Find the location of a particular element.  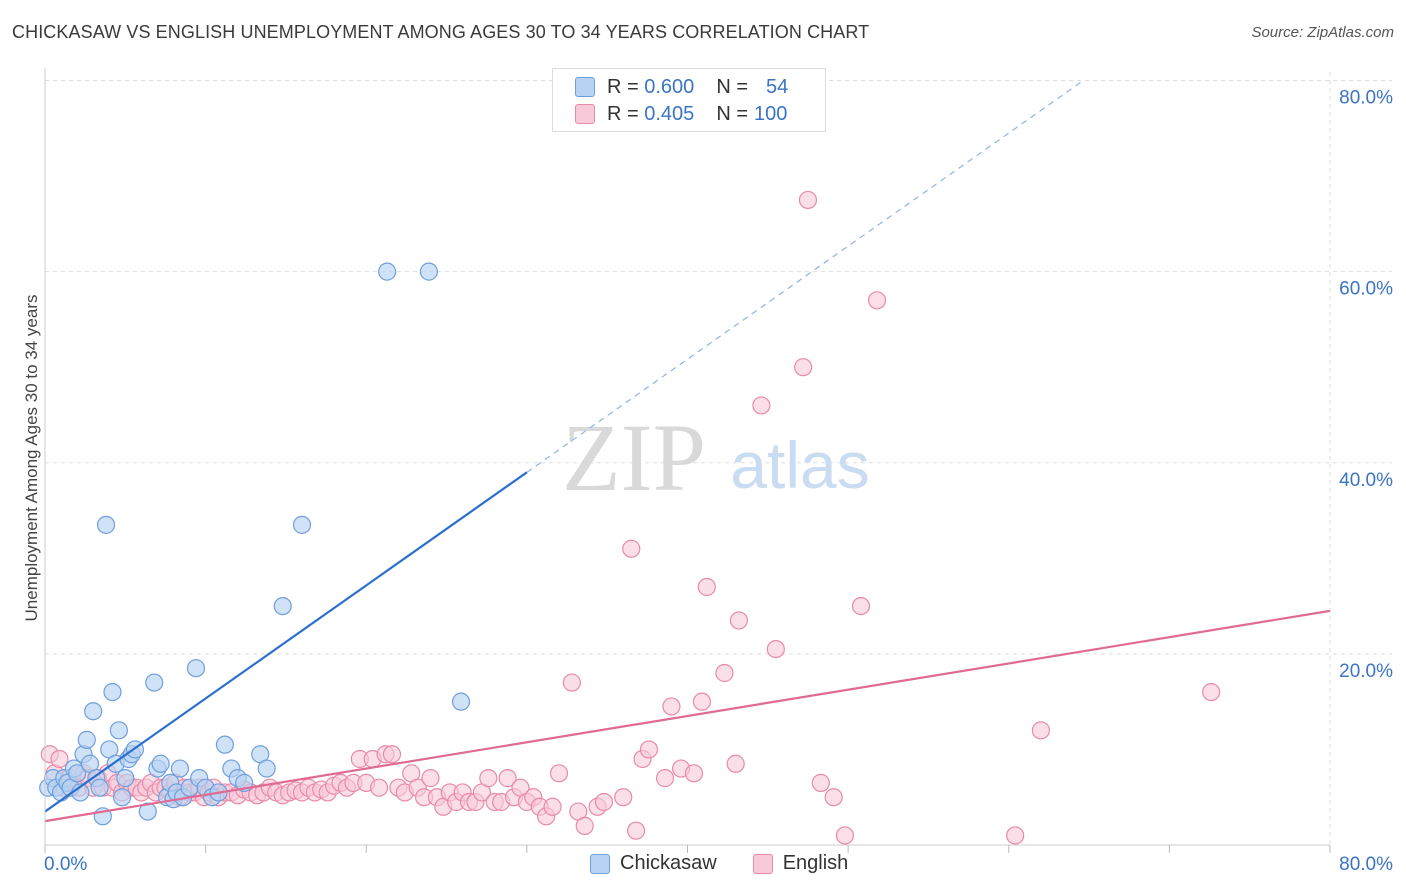

watermark-atlas: atlas is located at coordinates (799, 465).